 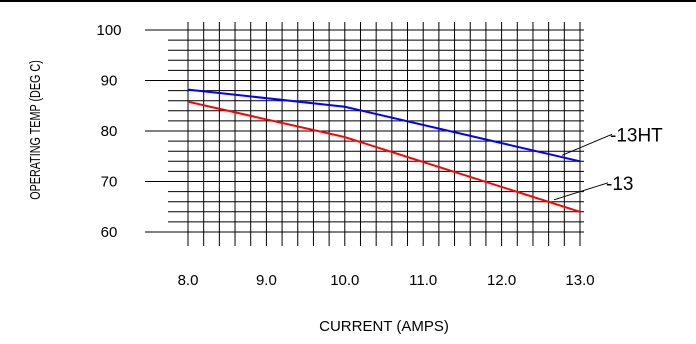 What do you see at coordinates (344, 280) in the screenshot?
I see `x-tick-label: 10.0` at bounding box center [344, 280].